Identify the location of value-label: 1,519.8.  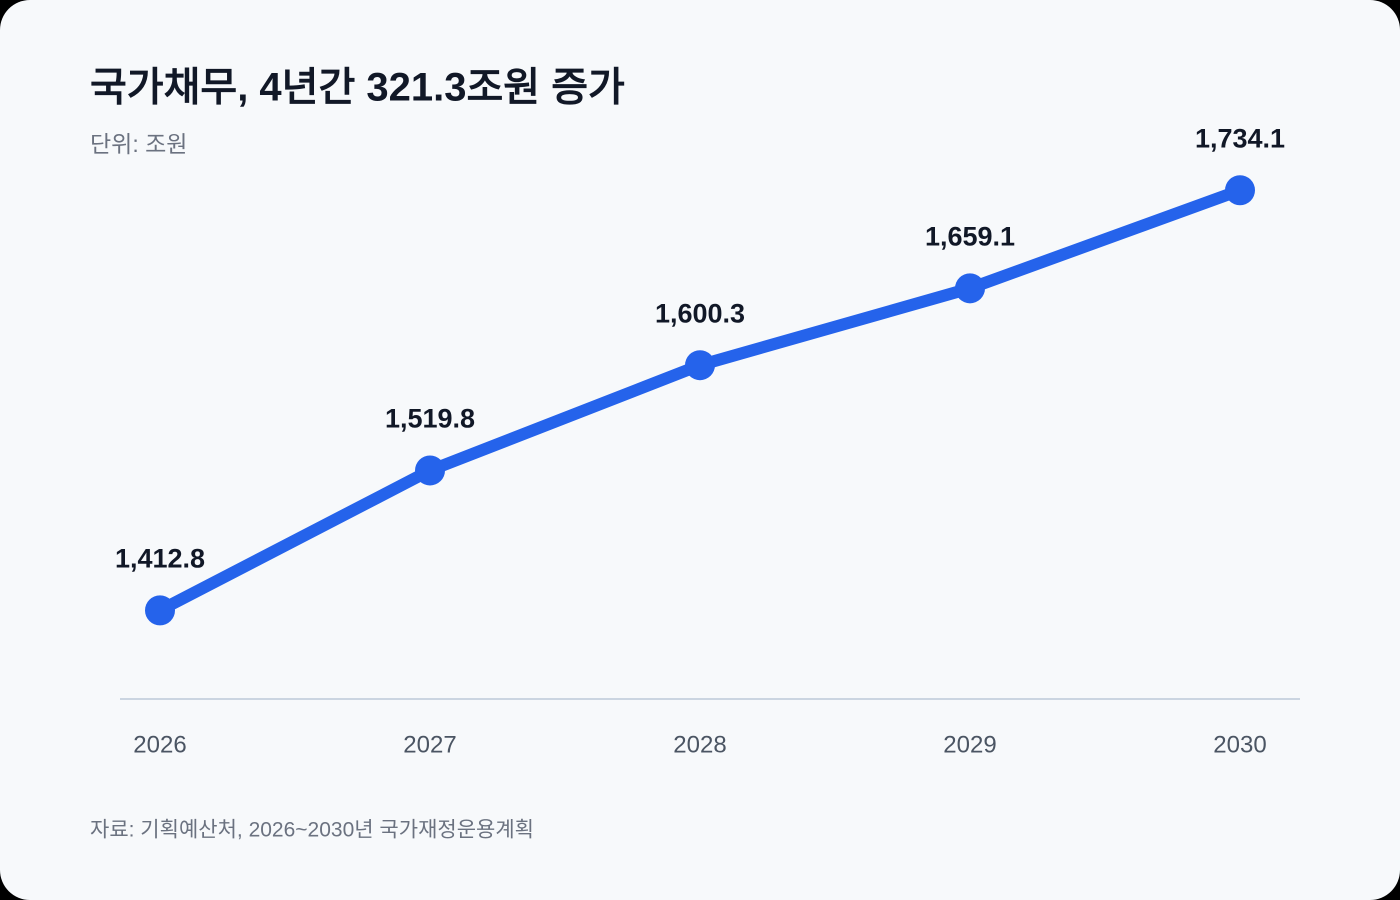
(430, 419).